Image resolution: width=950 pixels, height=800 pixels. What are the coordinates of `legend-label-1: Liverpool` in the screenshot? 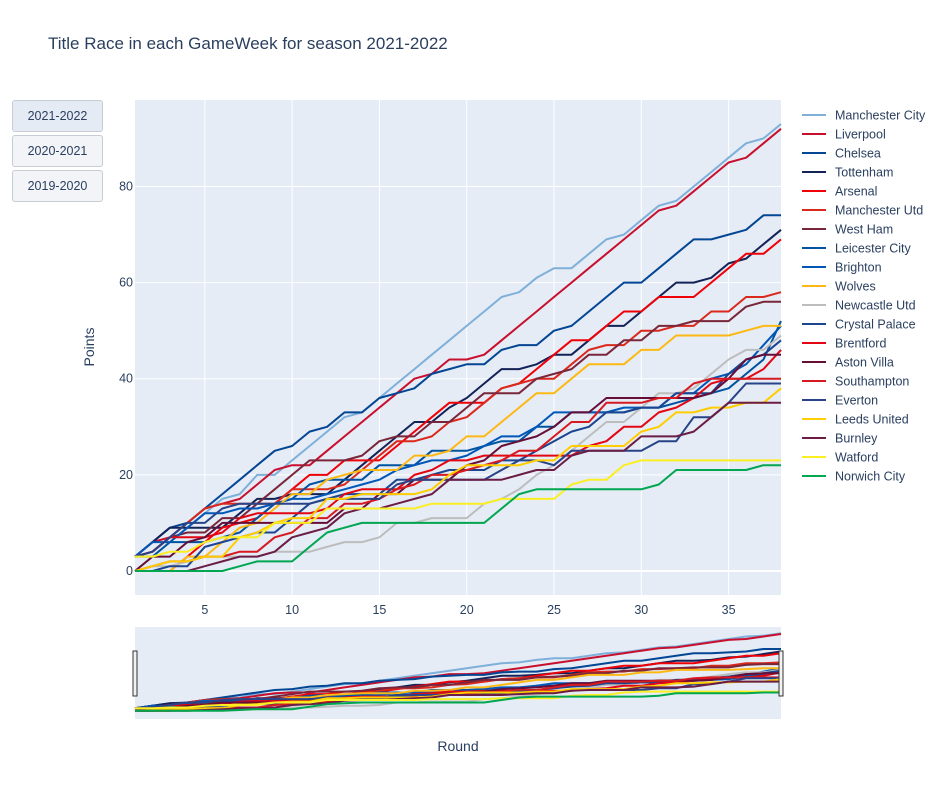 It's located at (860, 135).